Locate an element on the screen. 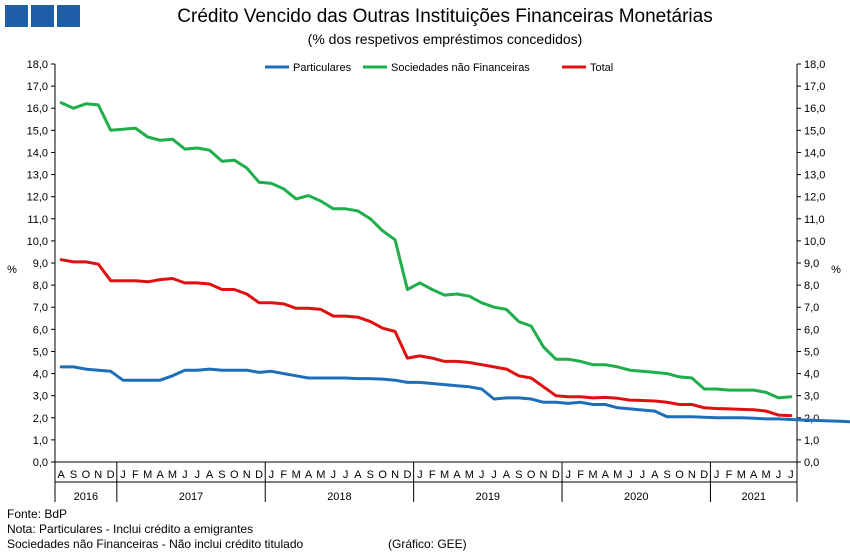  y-tick-label-right: 6,0 is located at coordinates (811, 330).